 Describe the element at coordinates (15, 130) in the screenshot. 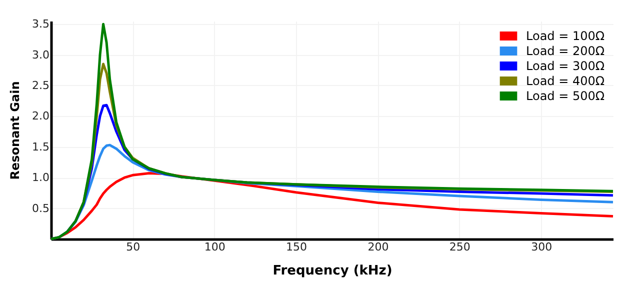

I see `y-axis-title: Resonant Gain` at that location.